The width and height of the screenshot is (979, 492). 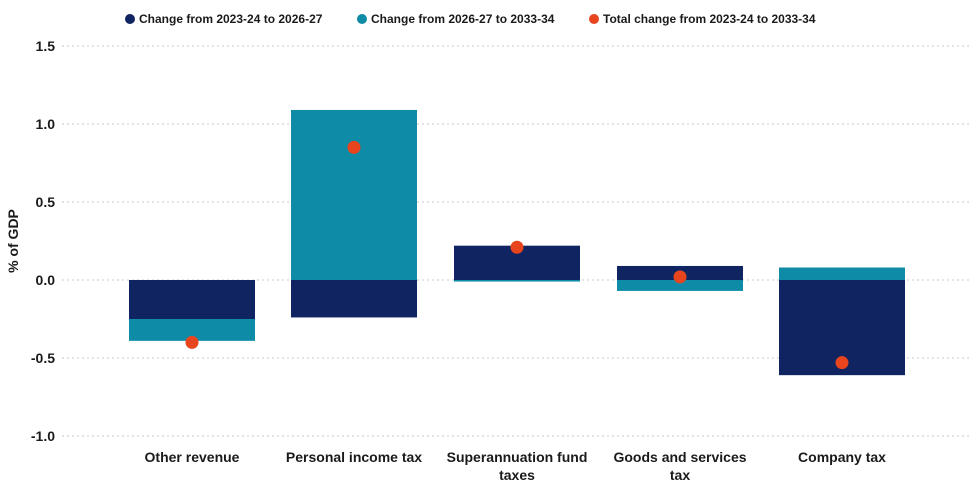 I want to click on y-axis-label: % of GDP, so click(x=13, y=241).